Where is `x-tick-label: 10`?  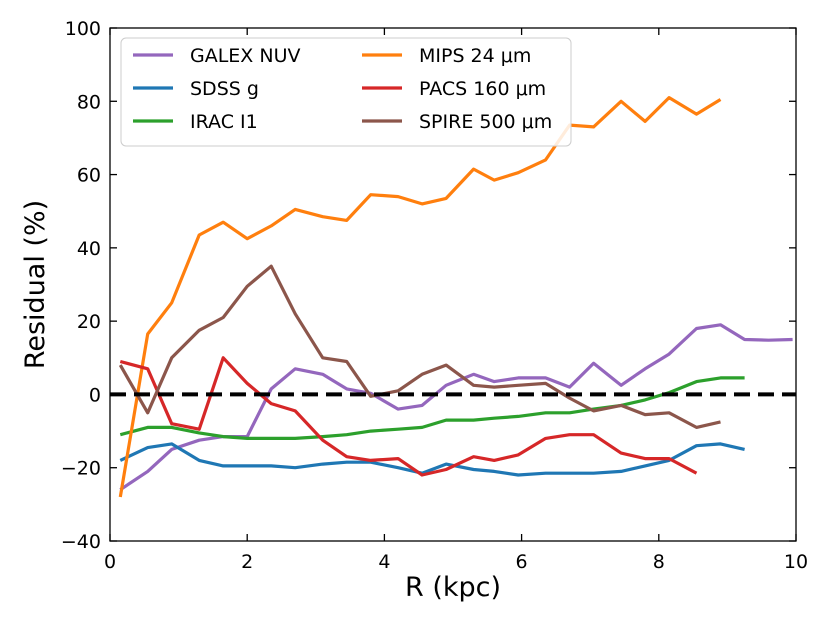 x-tick-label: 10 is located at coordinates (796, 562).